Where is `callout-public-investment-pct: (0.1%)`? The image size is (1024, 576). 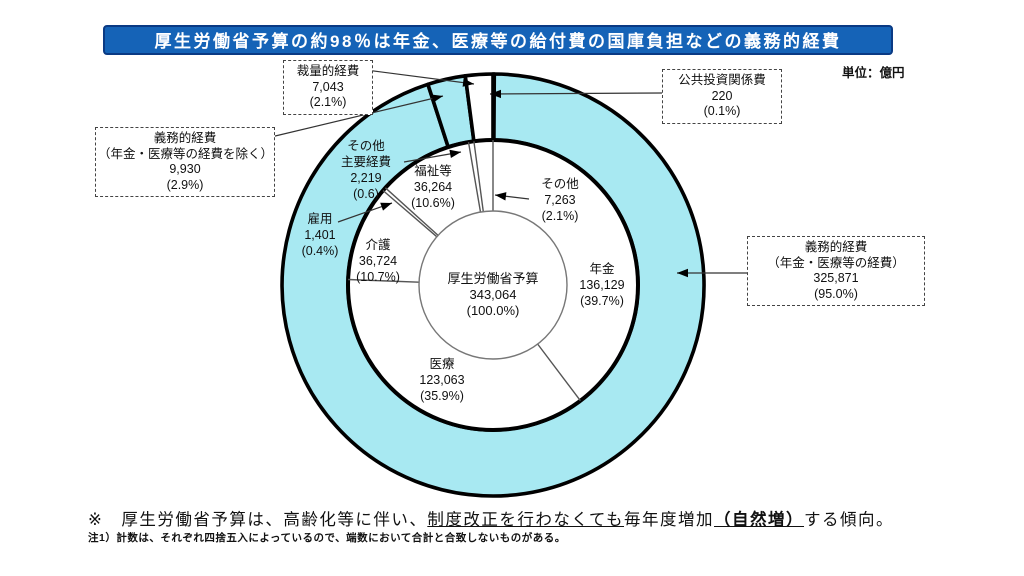
callout-public-investment-pct: (0.1%) is located at coordinates (722, 111).